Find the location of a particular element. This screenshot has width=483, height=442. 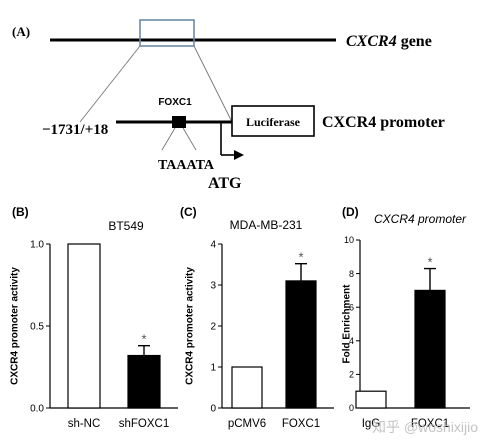

panel-d-ytick-label: 2 is located at coordinates (351, 375).